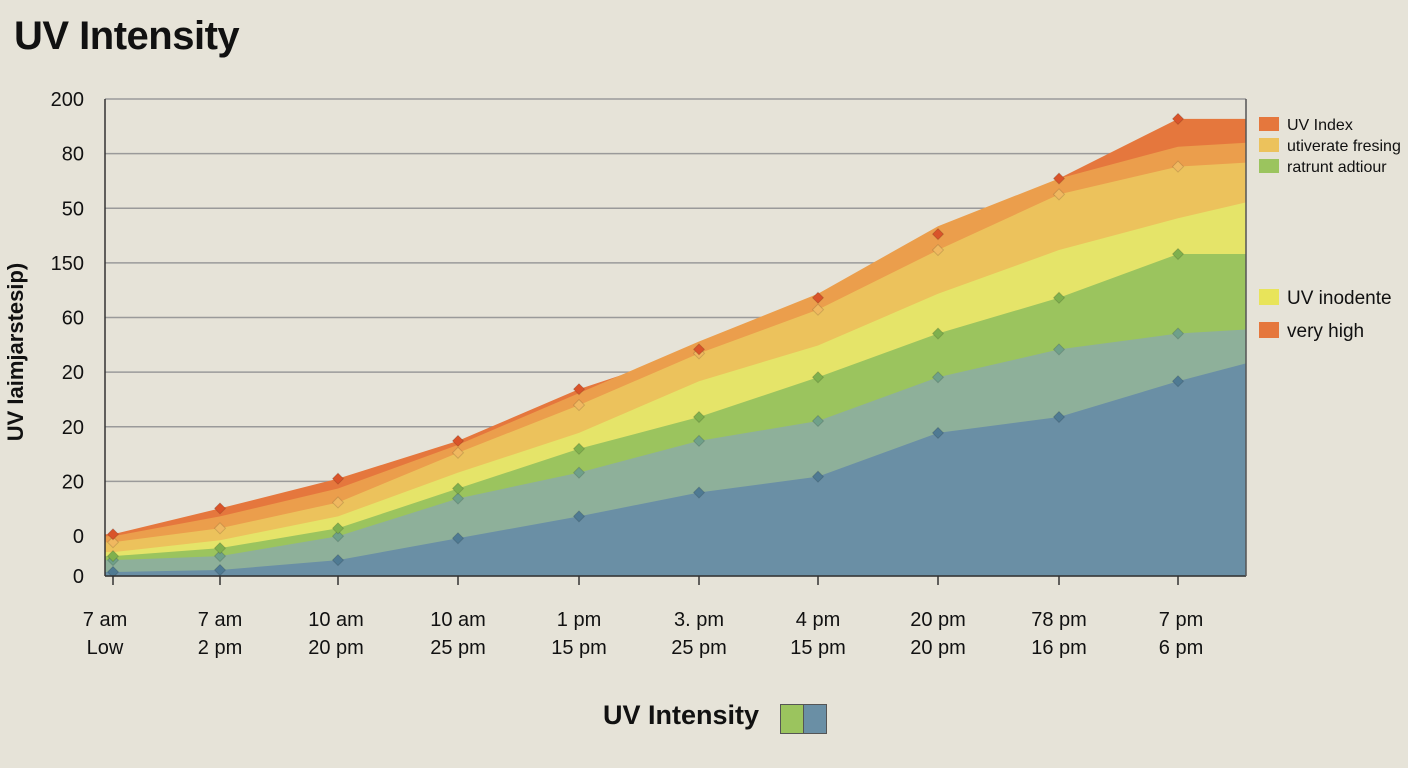  What do you see at coordinates (67, 100) in the screenshot?
I see `y-tick-label: 200` at bounding box center [67, 100].